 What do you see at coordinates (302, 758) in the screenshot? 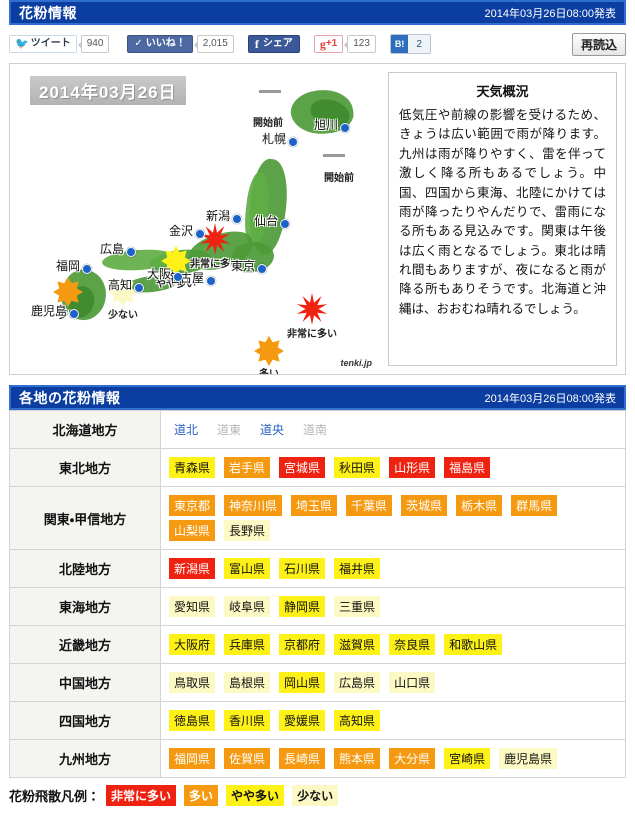
I see `prefecture-chip: 長崎県` at bounding box center [302, 758].